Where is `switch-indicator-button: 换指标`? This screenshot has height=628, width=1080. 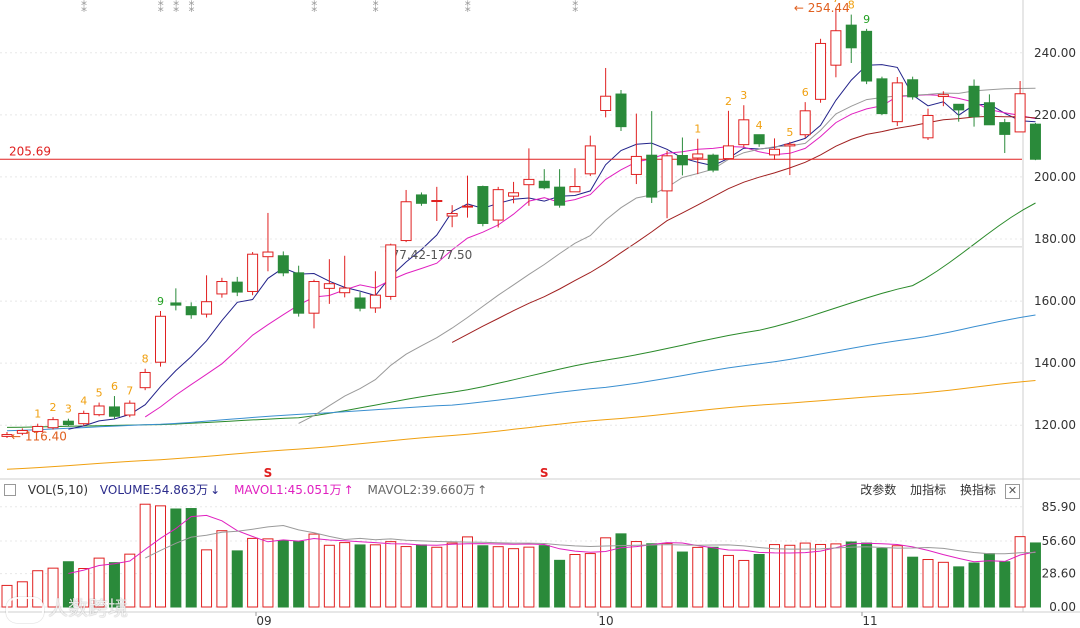
switch-indicator-button: 换指标 is located at coordinates (977, 490).